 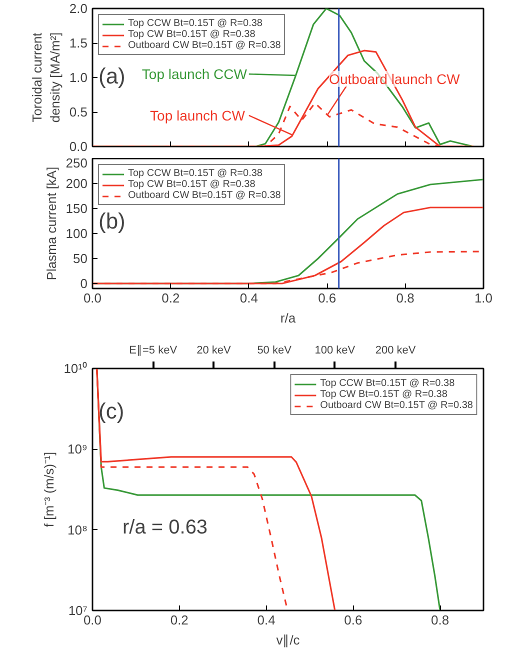 What do you see at coordinates (77, 163) in the screenshot?
I see `y-tick-label: 250` at bounding box center [77, 163].